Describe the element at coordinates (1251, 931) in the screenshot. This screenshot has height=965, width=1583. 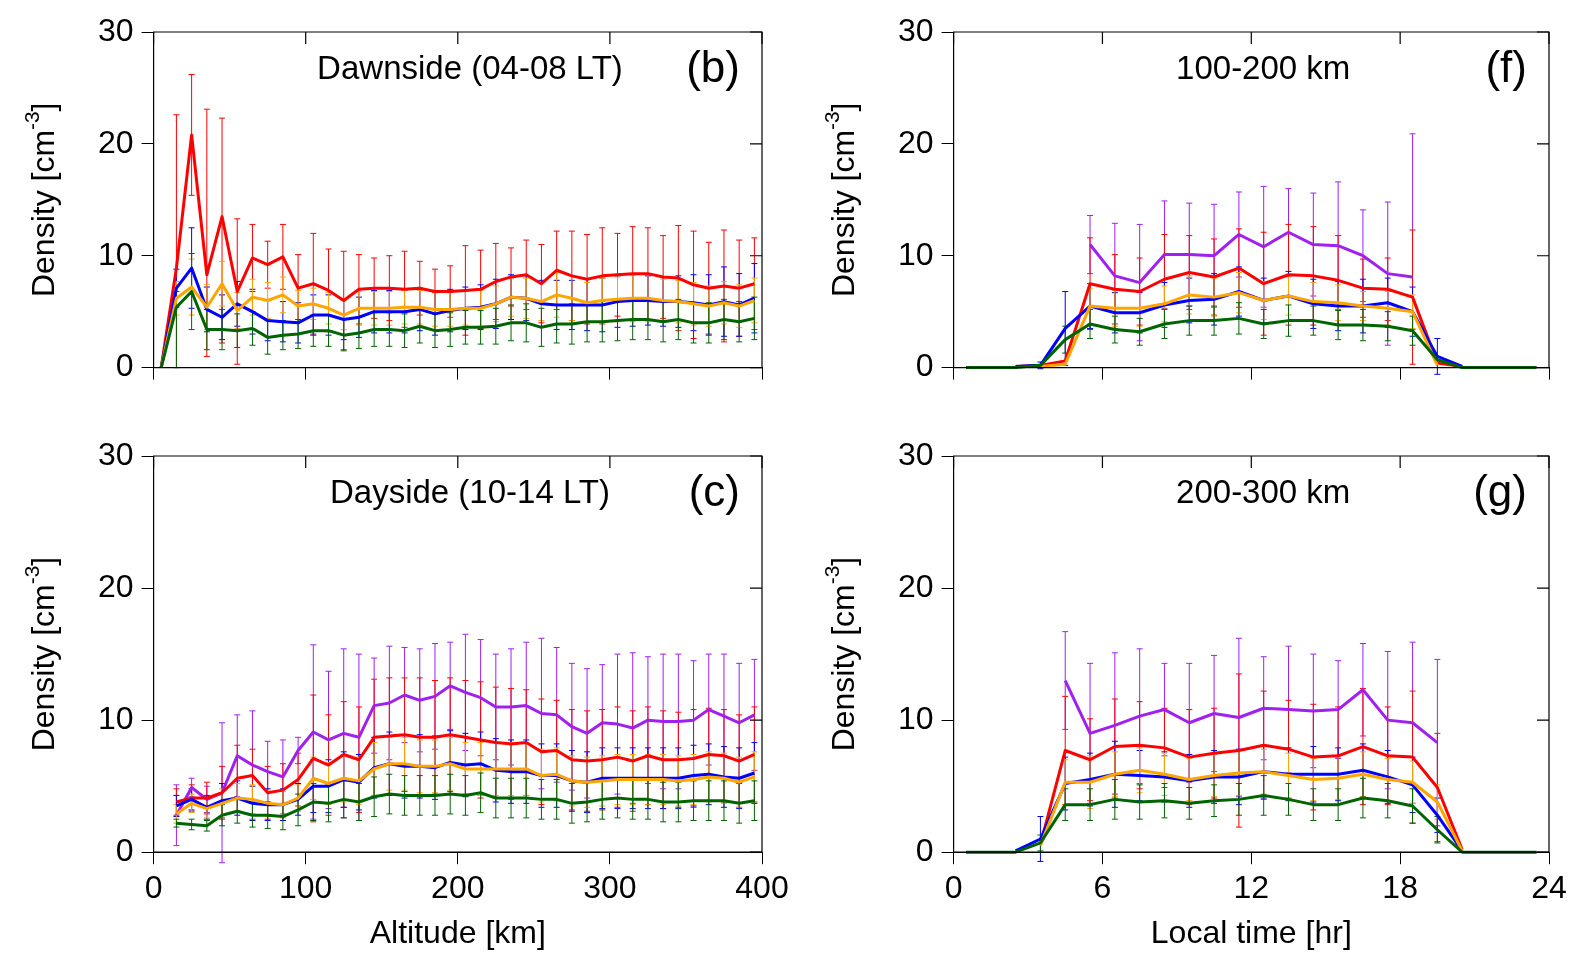
I see `x-axis-title: Local time [hr]` at that location.